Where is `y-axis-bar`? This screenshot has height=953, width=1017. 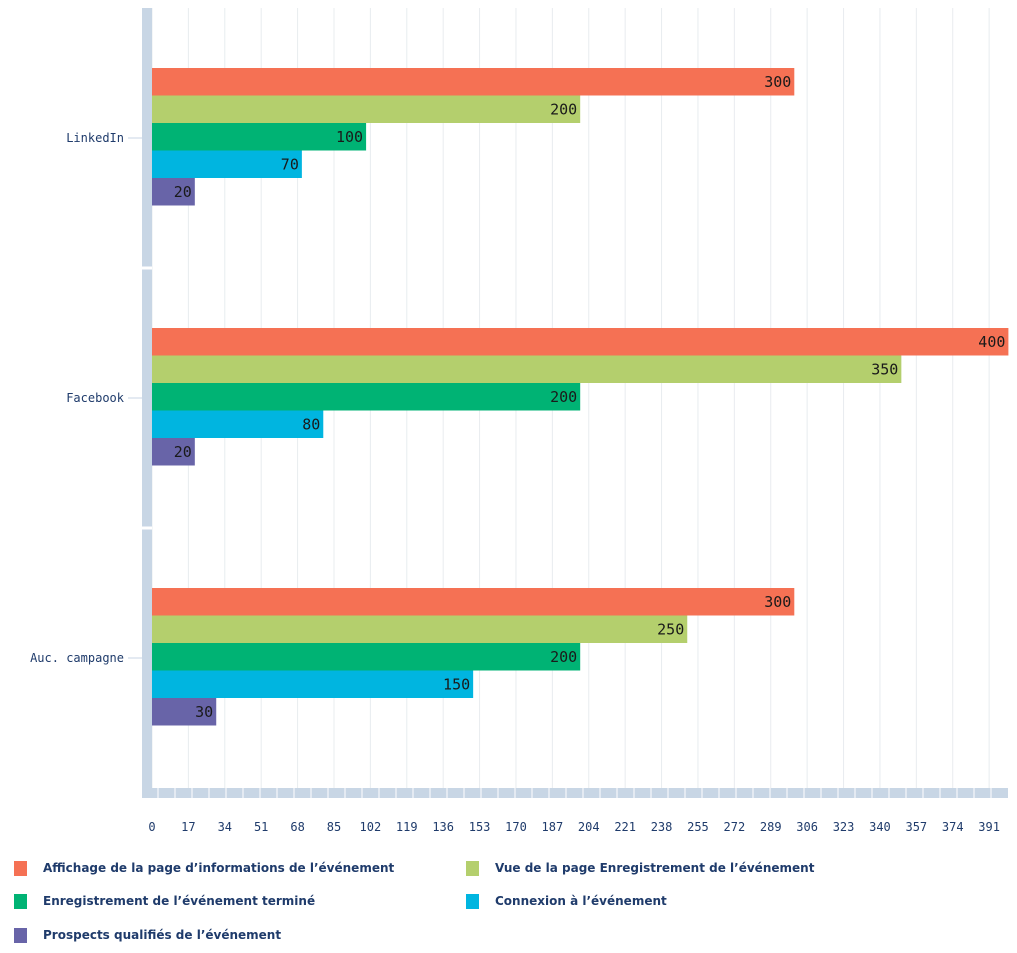 y-axis-bar is located at coordinates (147, 399).